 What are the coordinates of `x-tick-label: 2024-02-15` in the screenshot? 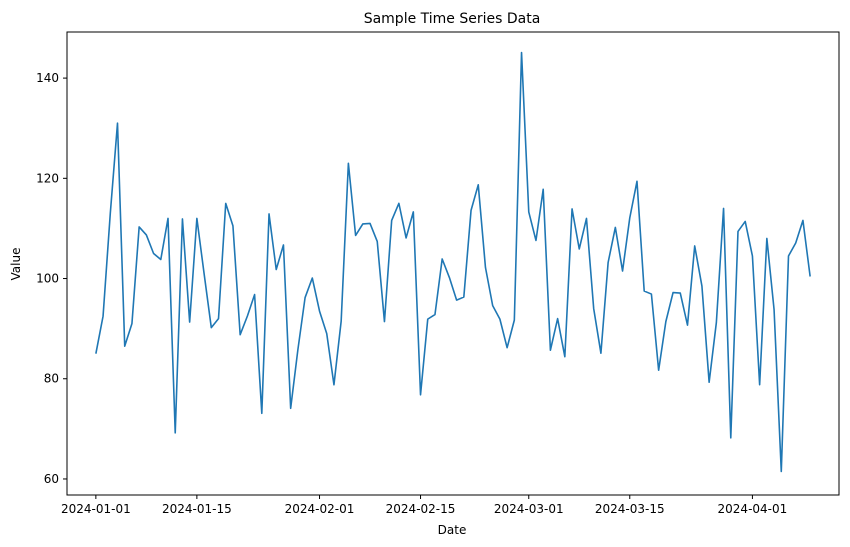 It's located at (421, 509).